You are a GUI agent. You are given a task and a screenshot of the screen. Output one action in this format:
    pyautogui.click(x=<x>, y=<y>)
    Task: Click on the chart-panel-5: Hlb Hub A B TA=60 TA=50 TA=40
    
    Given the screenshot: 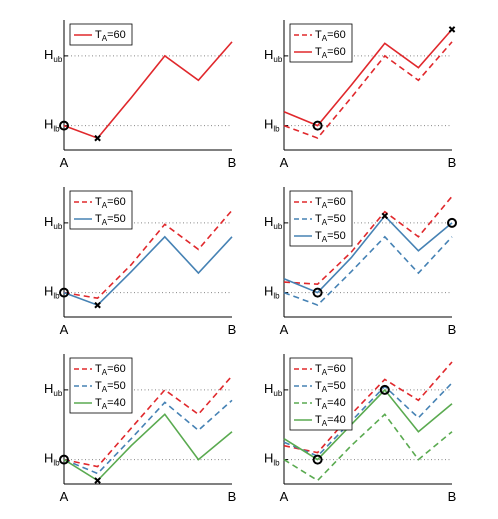 What is the action you would take?
    pyautogui.click(x=140, y=429)
    